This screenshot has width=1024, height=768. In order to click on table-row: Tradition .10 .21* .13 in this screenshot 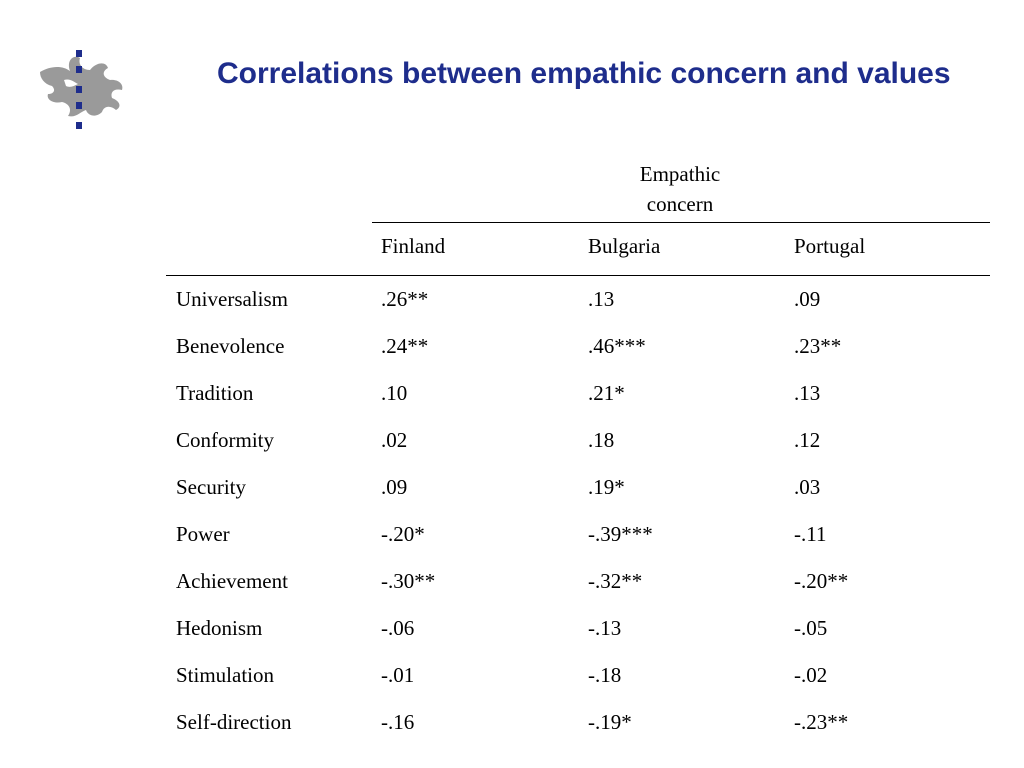, I will do `click(512, 393)`.